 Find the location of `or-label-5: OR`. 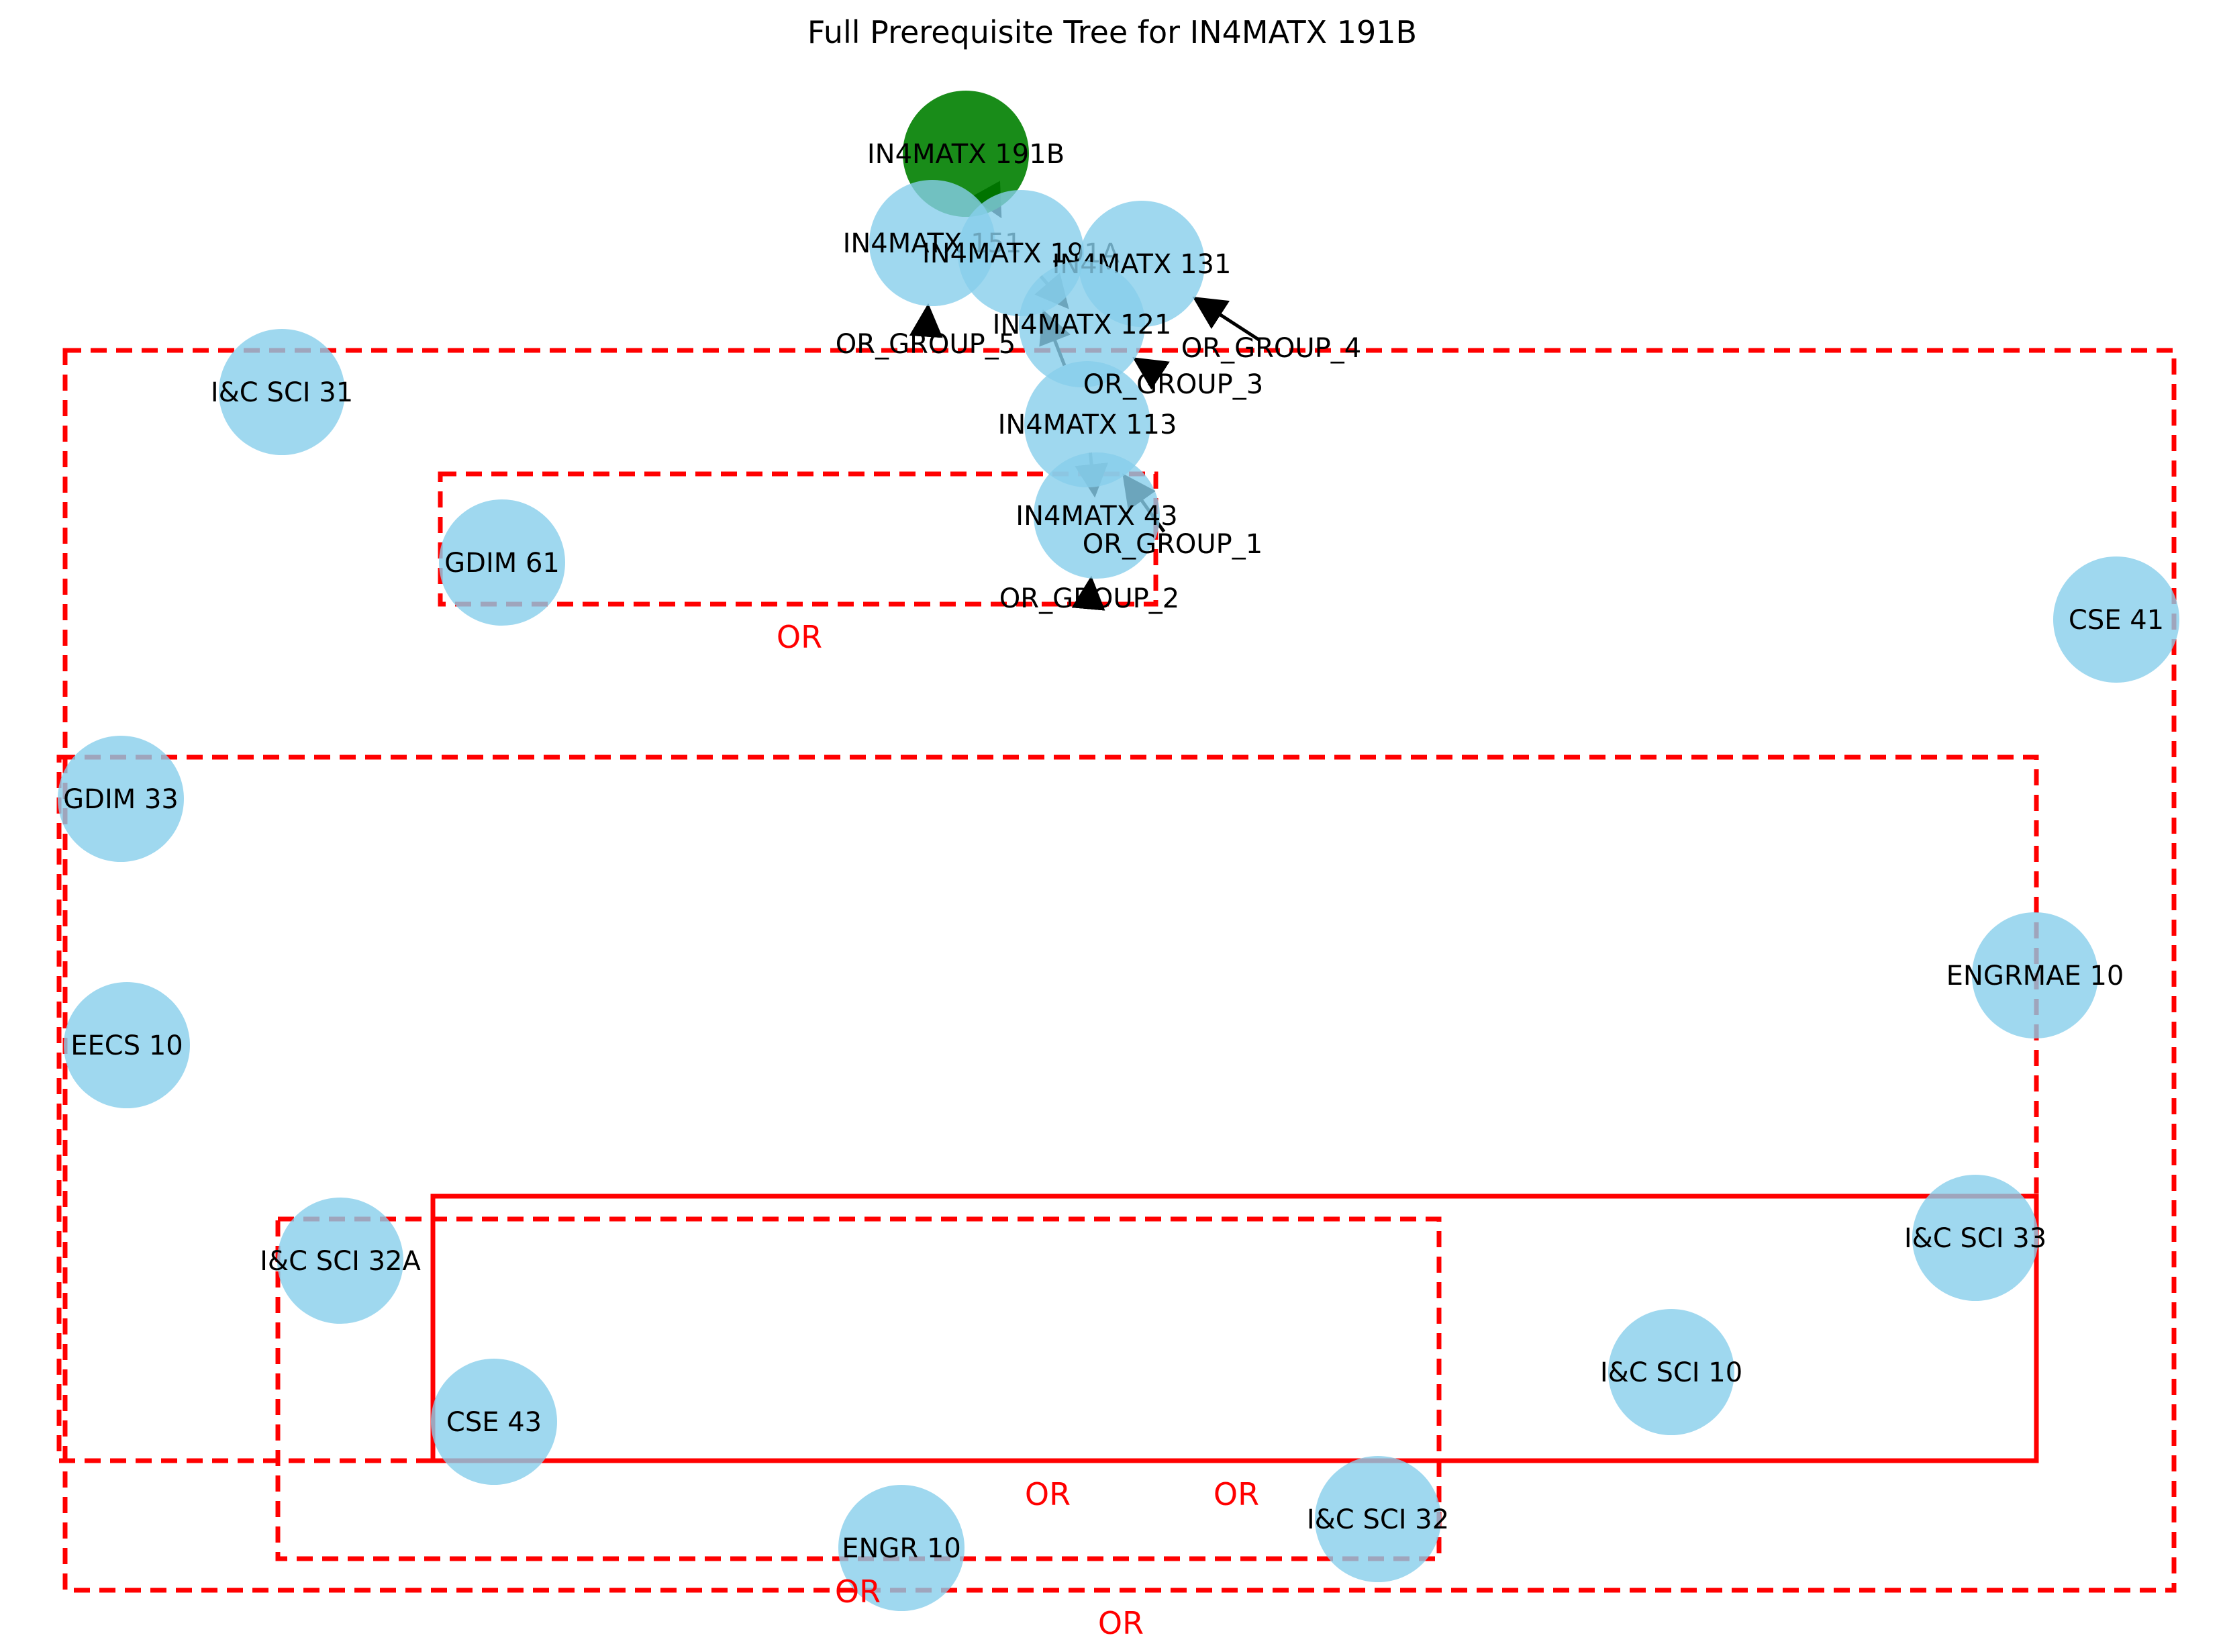

or-label-5: OR is located at coordinates (1121, 1623).